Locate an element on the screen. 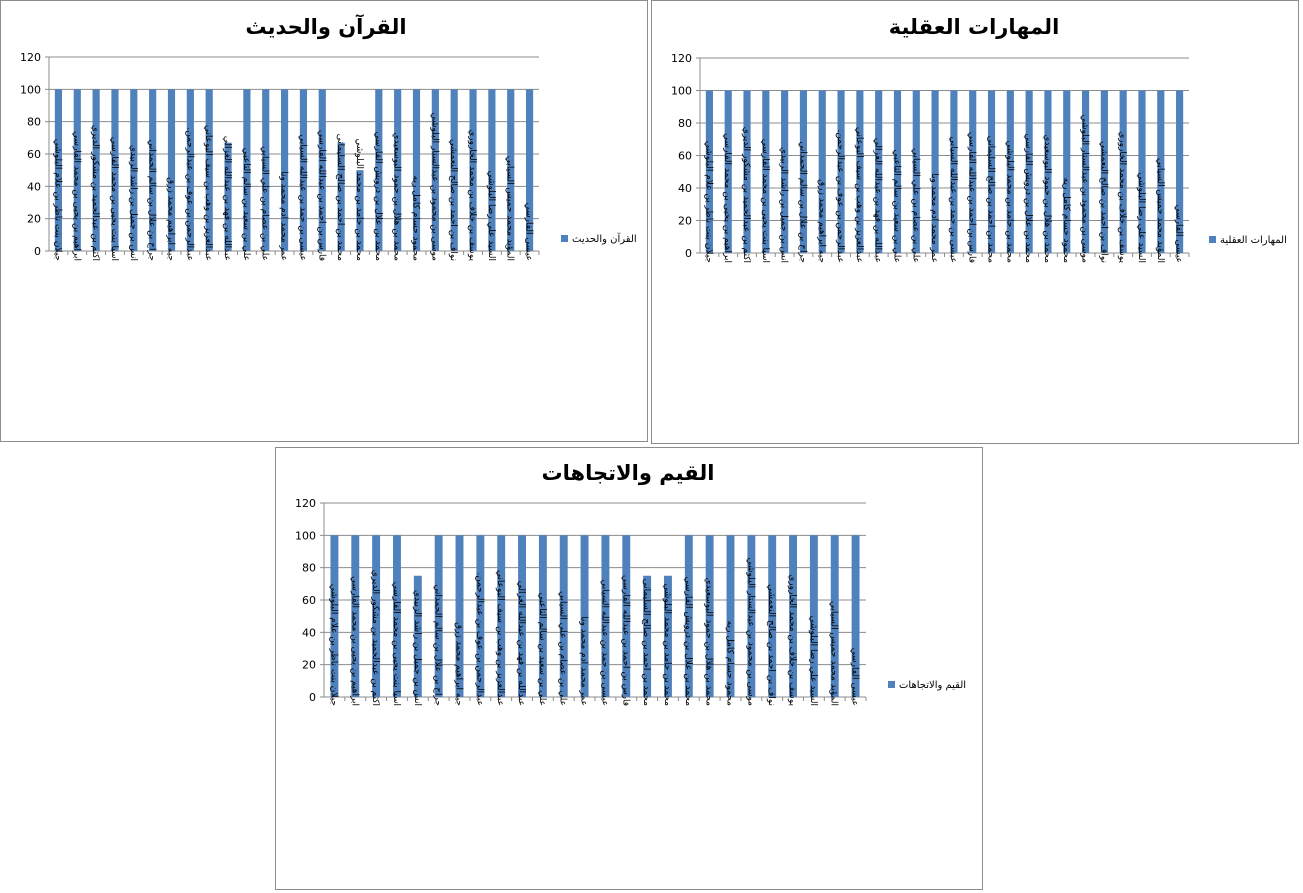 This screenshot has height=893, width=1303. x-category-label: اكثم بن عبدالحميد بن مشكور الديري is located at coordinates (375, 638).